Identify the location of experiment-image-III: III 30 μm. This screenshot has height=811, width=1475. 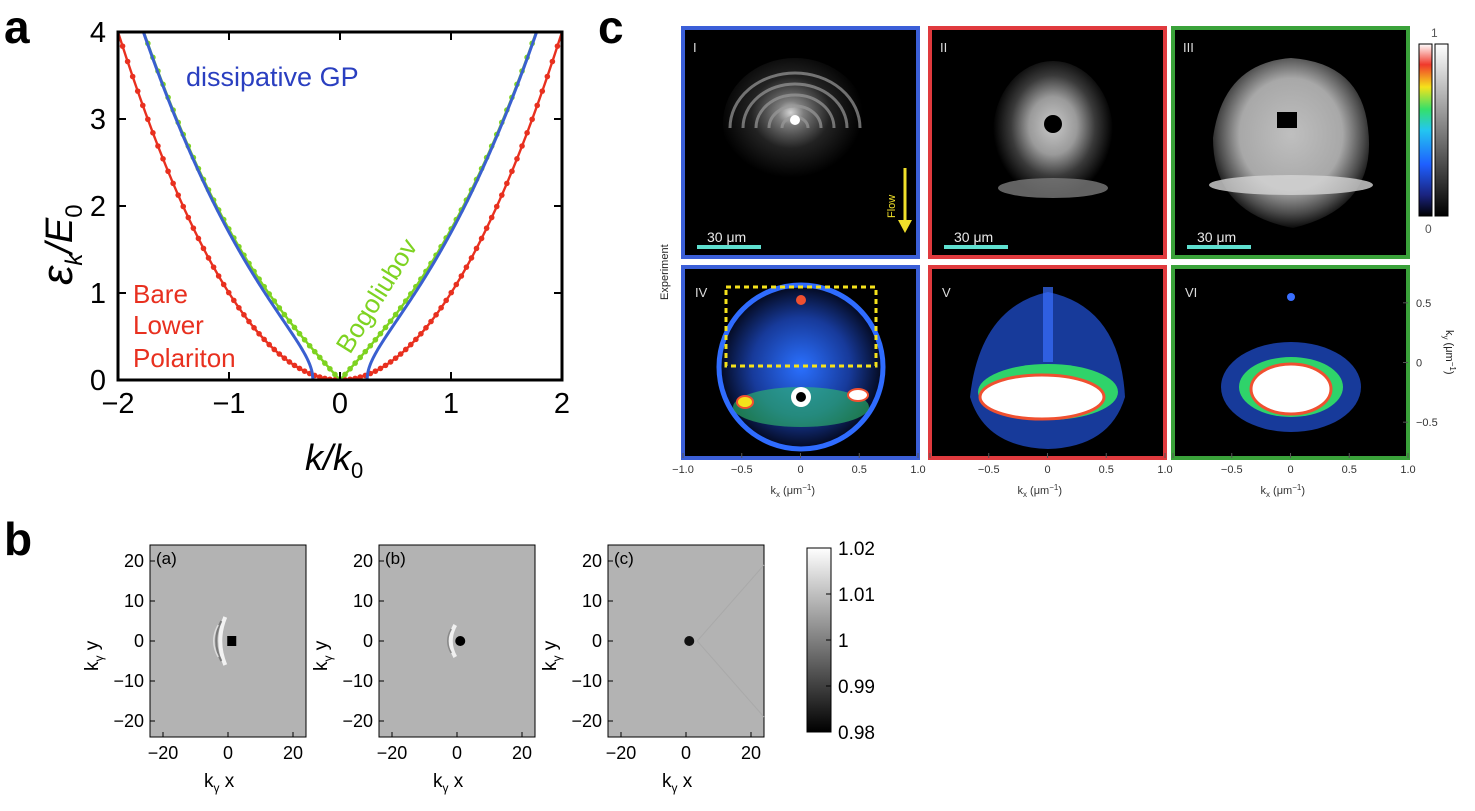
(1290, 142).